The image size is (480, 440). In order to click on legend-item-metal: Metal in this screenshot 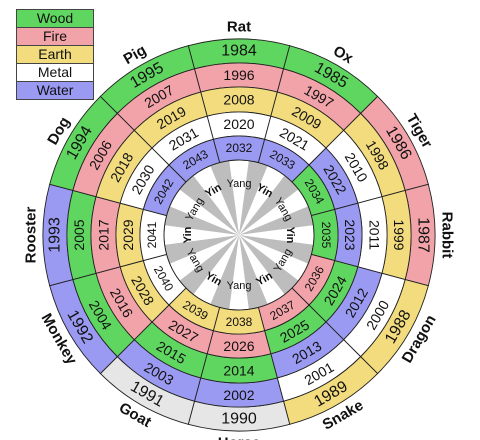, I will do `click(55, 73)`.